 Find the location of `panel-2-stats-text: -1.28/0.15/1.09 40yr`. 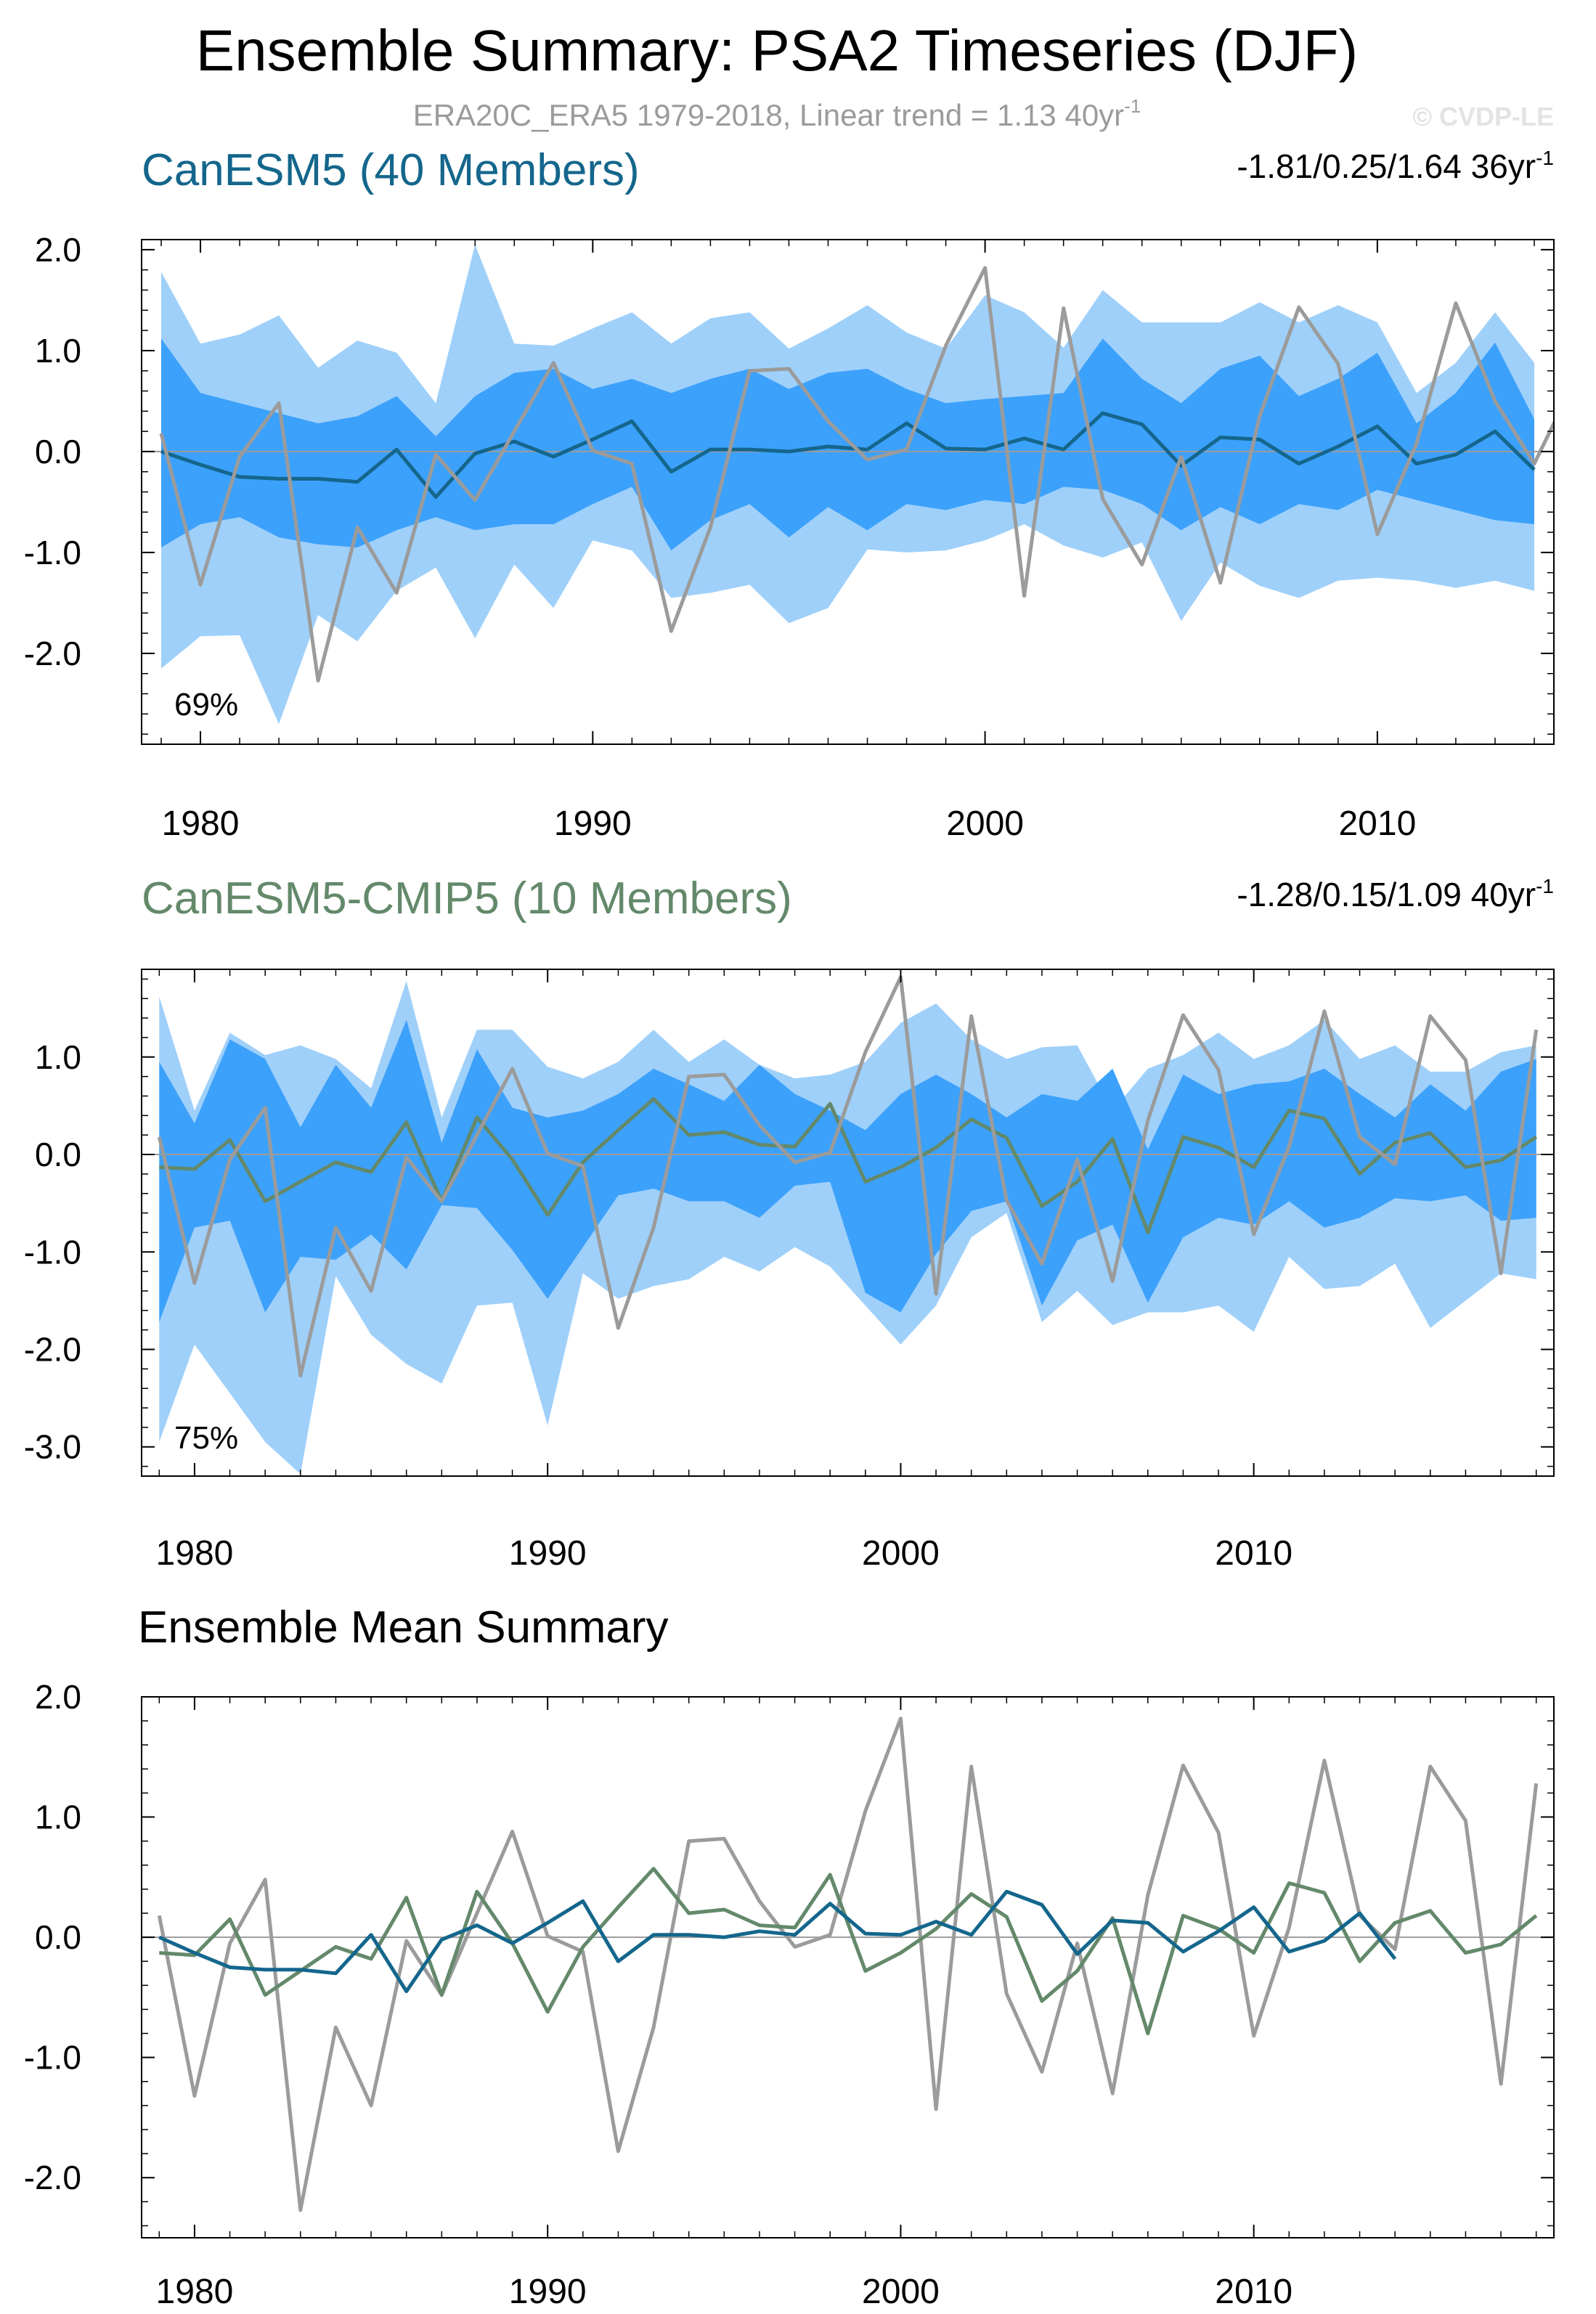

panel-2-stats-text: -1.28/0.15/1.09 40yr is located at coordinates (1386, 895).